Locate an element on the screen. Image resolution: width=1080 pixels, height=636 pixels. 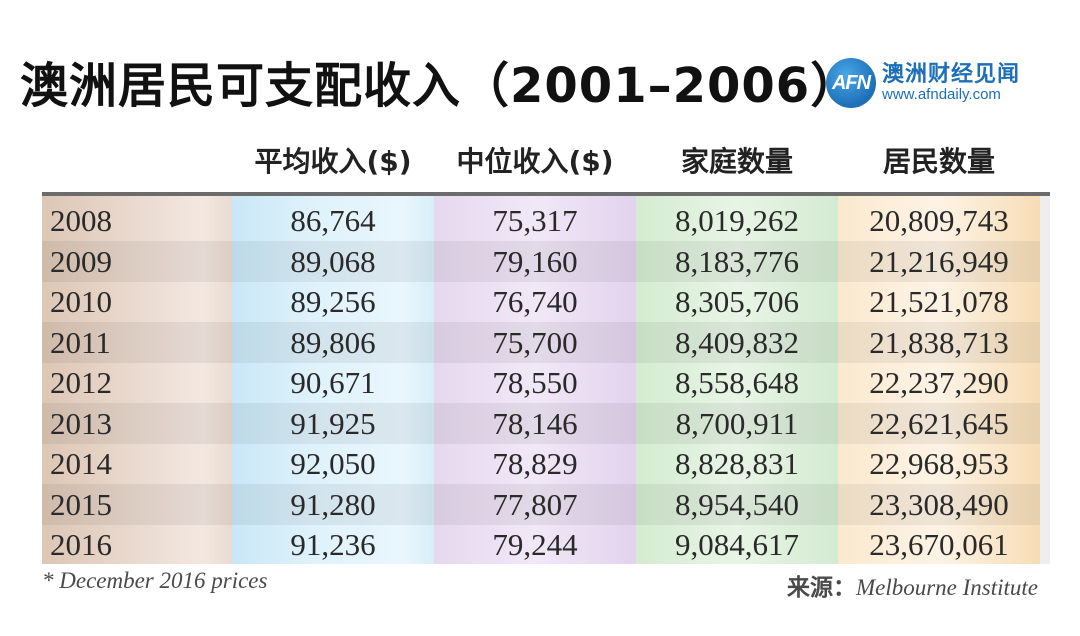
cell-households: 8,019,262 is located at coordinates (737, 220).